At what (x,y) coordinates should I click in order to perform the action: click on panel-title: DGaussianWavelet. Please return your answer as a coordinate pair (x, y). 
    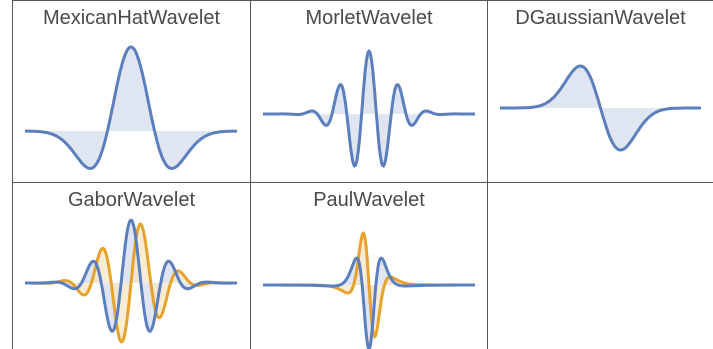
    Looking at the image, I should click on (600, 18).